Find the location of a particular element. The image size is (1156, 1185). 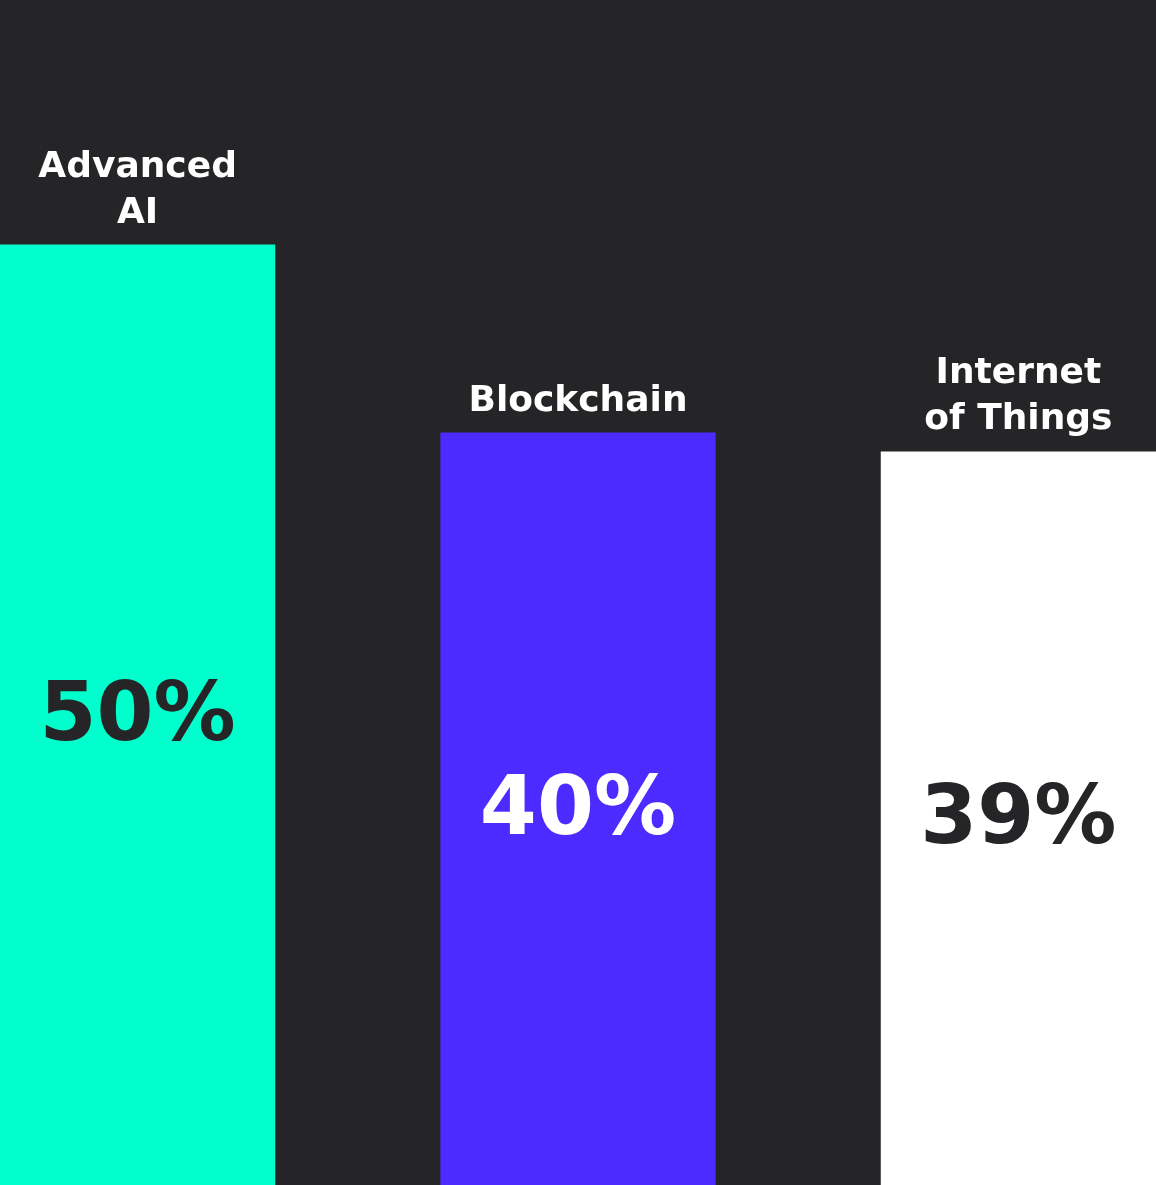

x-tick-label: Blockchain is located at coordinates (578, 398).